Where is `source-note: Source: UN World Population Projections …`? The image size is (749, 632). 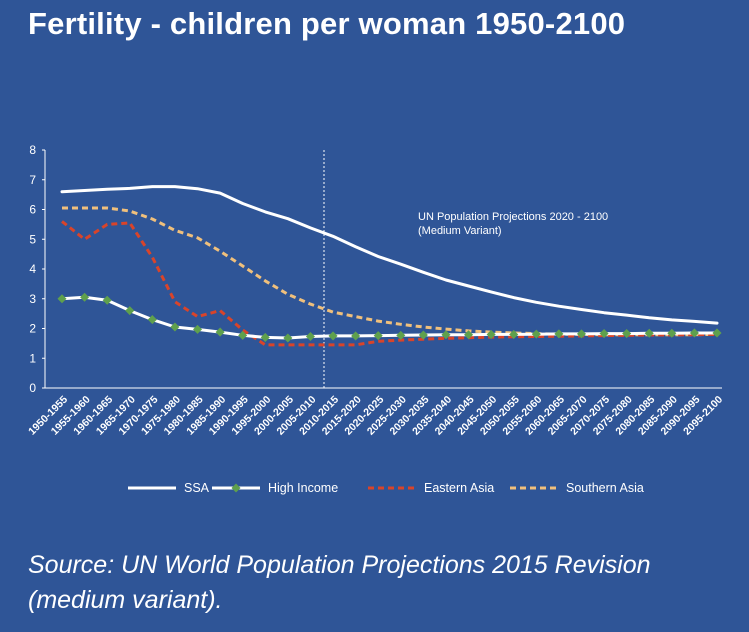
source-note: Source: UN World Population Projections … is located at coordinates (339, 582).